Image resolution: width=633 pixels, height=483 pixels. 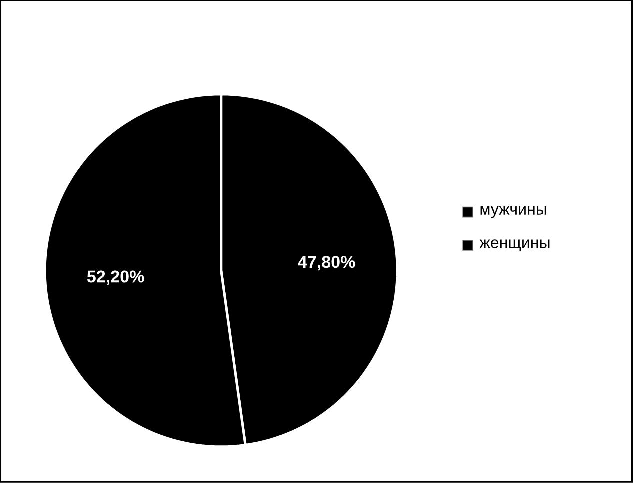 I want to click on legend-label: женщины, so click(x=515, y=246).